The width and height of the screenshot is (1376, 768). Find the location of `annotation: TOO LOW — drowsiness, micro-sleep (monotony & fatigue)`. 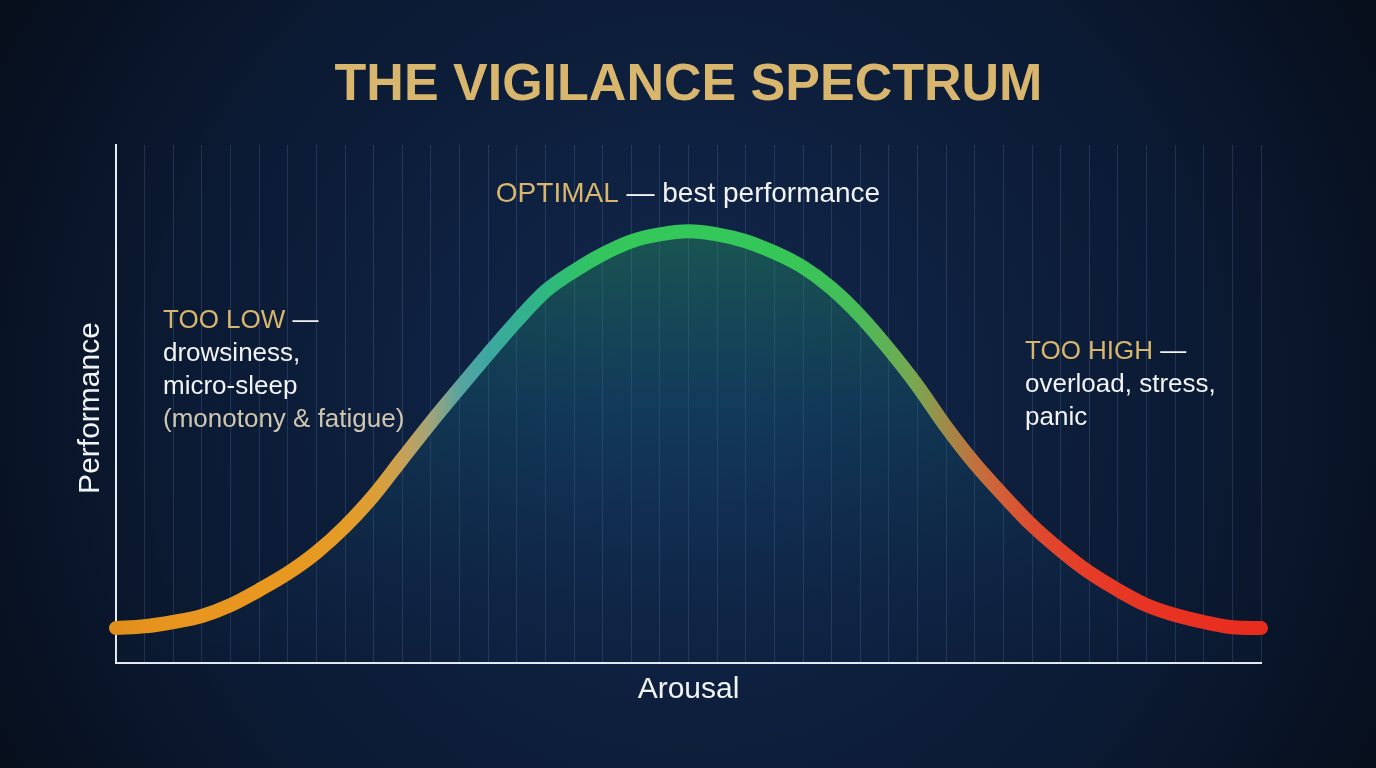

annotation: TOO LOW — drowsiness, micro-sleep (monotony & fatigue) is located at coordinates (284, 368).